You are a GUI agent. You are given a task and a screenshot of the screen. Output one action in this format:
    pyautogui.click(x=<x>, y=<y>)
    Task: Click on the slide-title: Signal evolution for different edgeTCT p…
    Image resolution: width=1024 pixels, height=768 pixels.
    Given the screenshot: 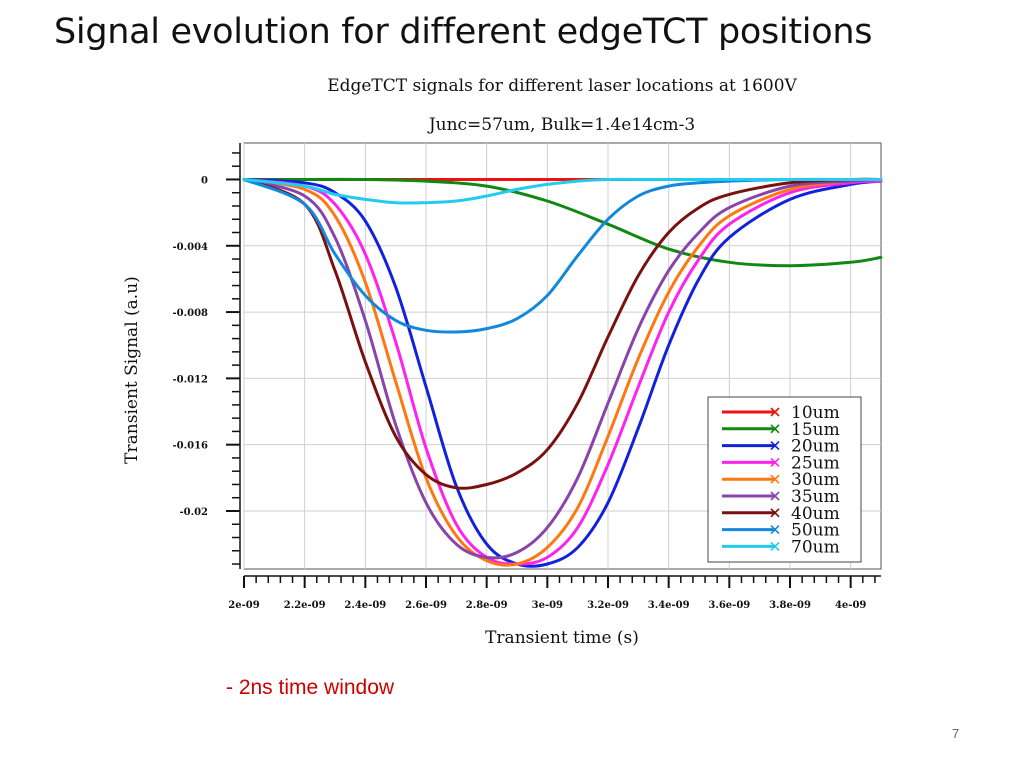 What is the action you would take?
    pyautogui.click(x=463, y=32)
    